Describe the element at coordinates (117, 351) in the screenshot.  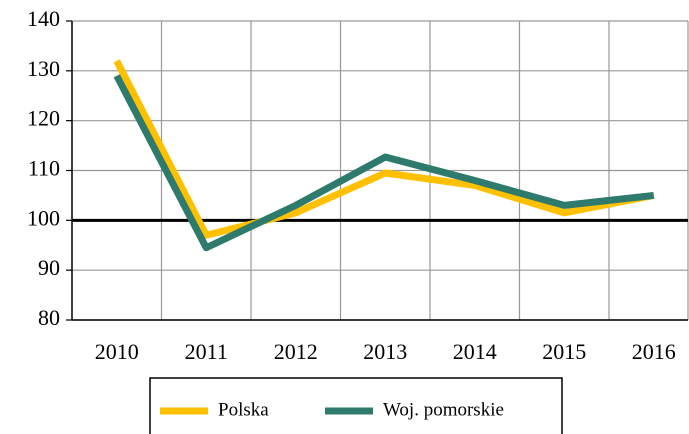
I see `x-tick-label: 2010` at that location.